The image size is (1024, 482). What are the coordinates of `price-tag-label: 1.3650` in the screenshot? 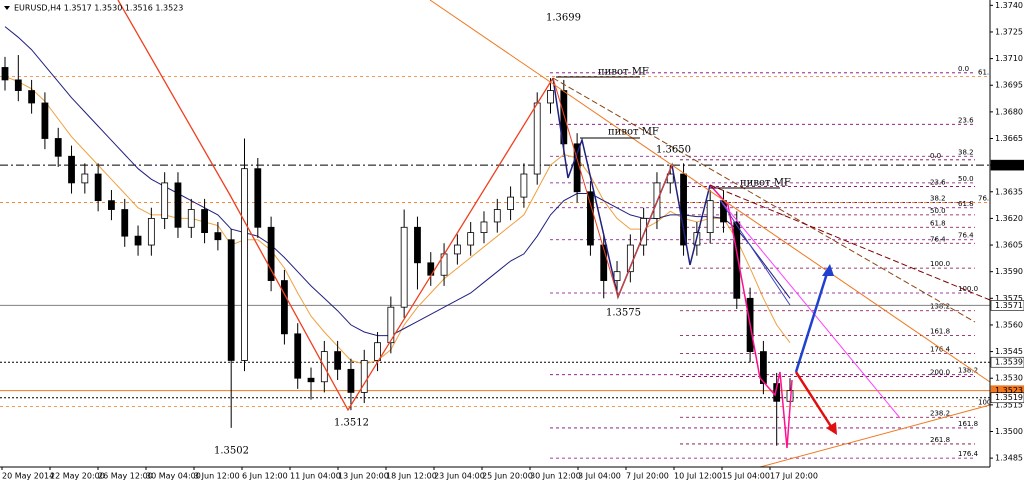 It's located at (1009, 165).